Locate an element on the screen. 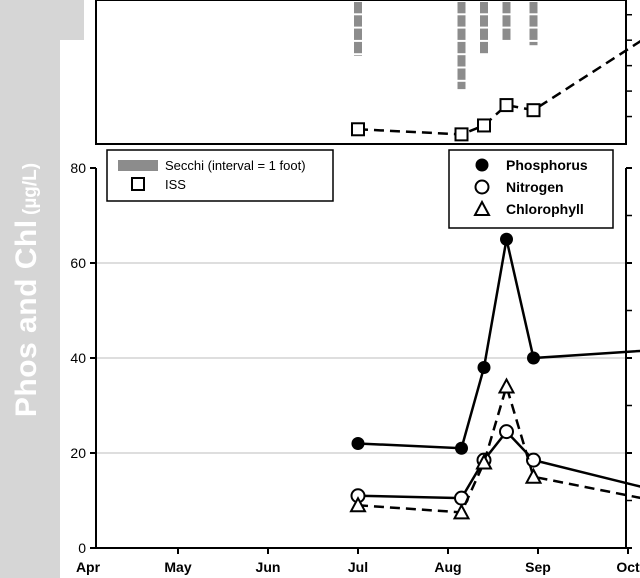  secchi-bars is located at coordinates (446, 46).